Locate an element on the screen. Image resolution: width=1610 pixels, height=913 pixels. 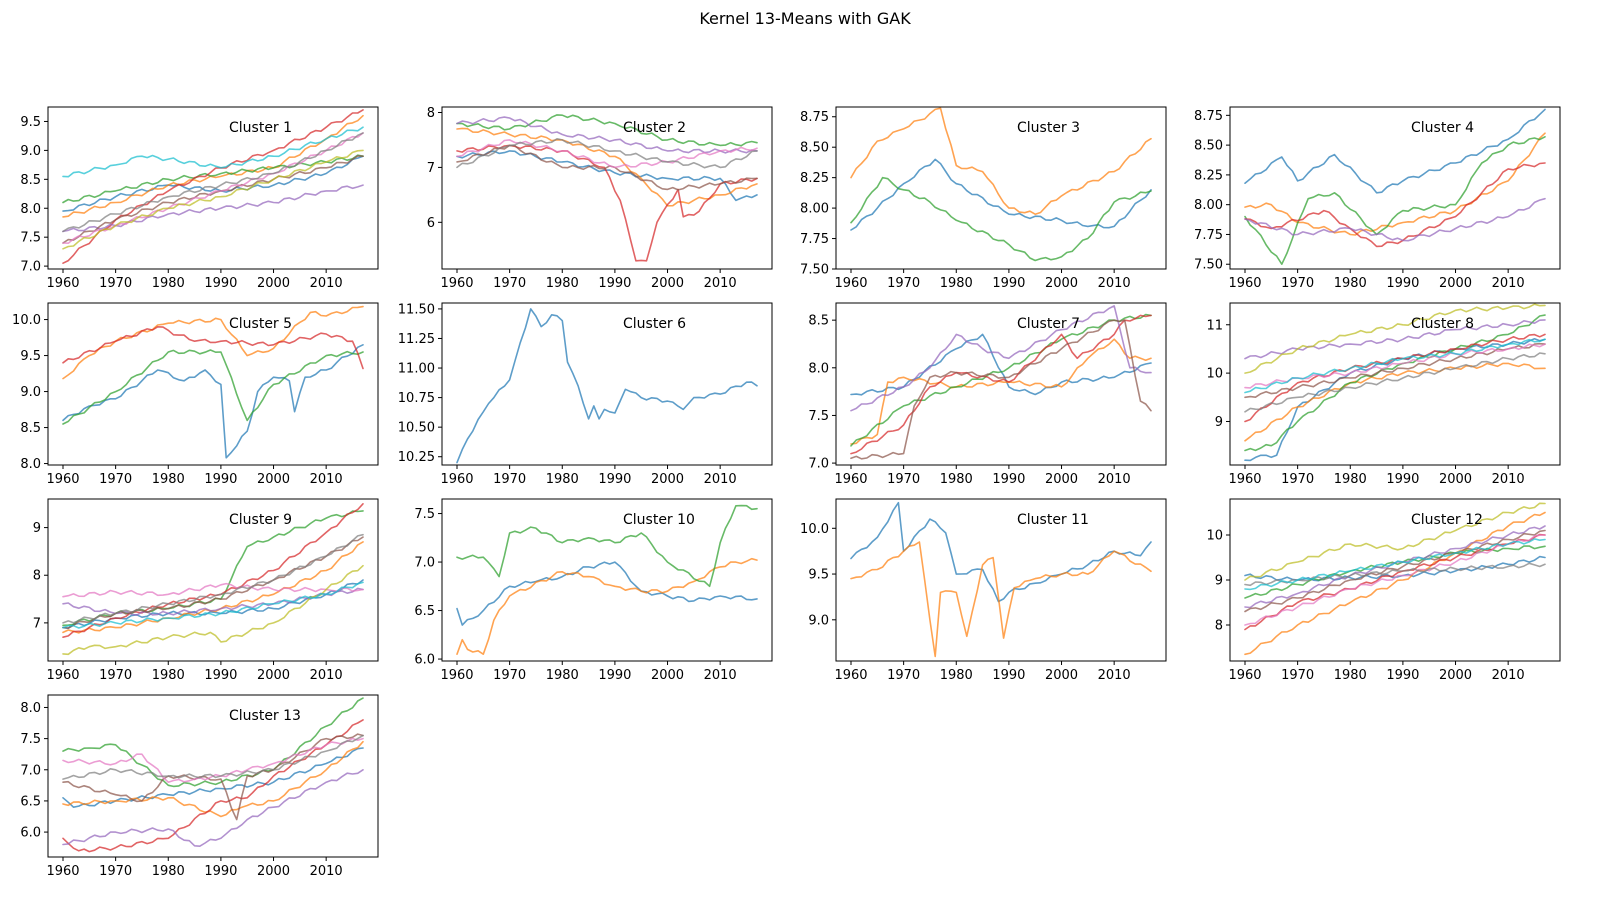
cluster-label: Cluster 3 is located at coordinates (1048, 128).